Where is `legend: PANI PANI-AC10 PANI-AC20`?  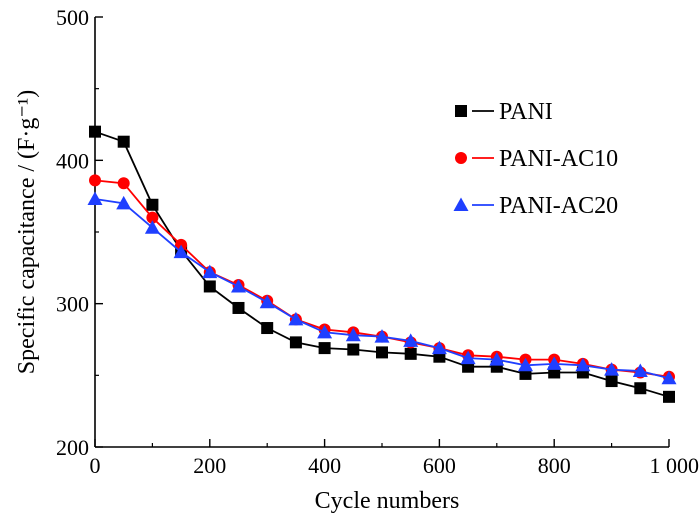 legend: PANI PANI-AC10 PANI-AC20 is located at coordinates (535, 159).